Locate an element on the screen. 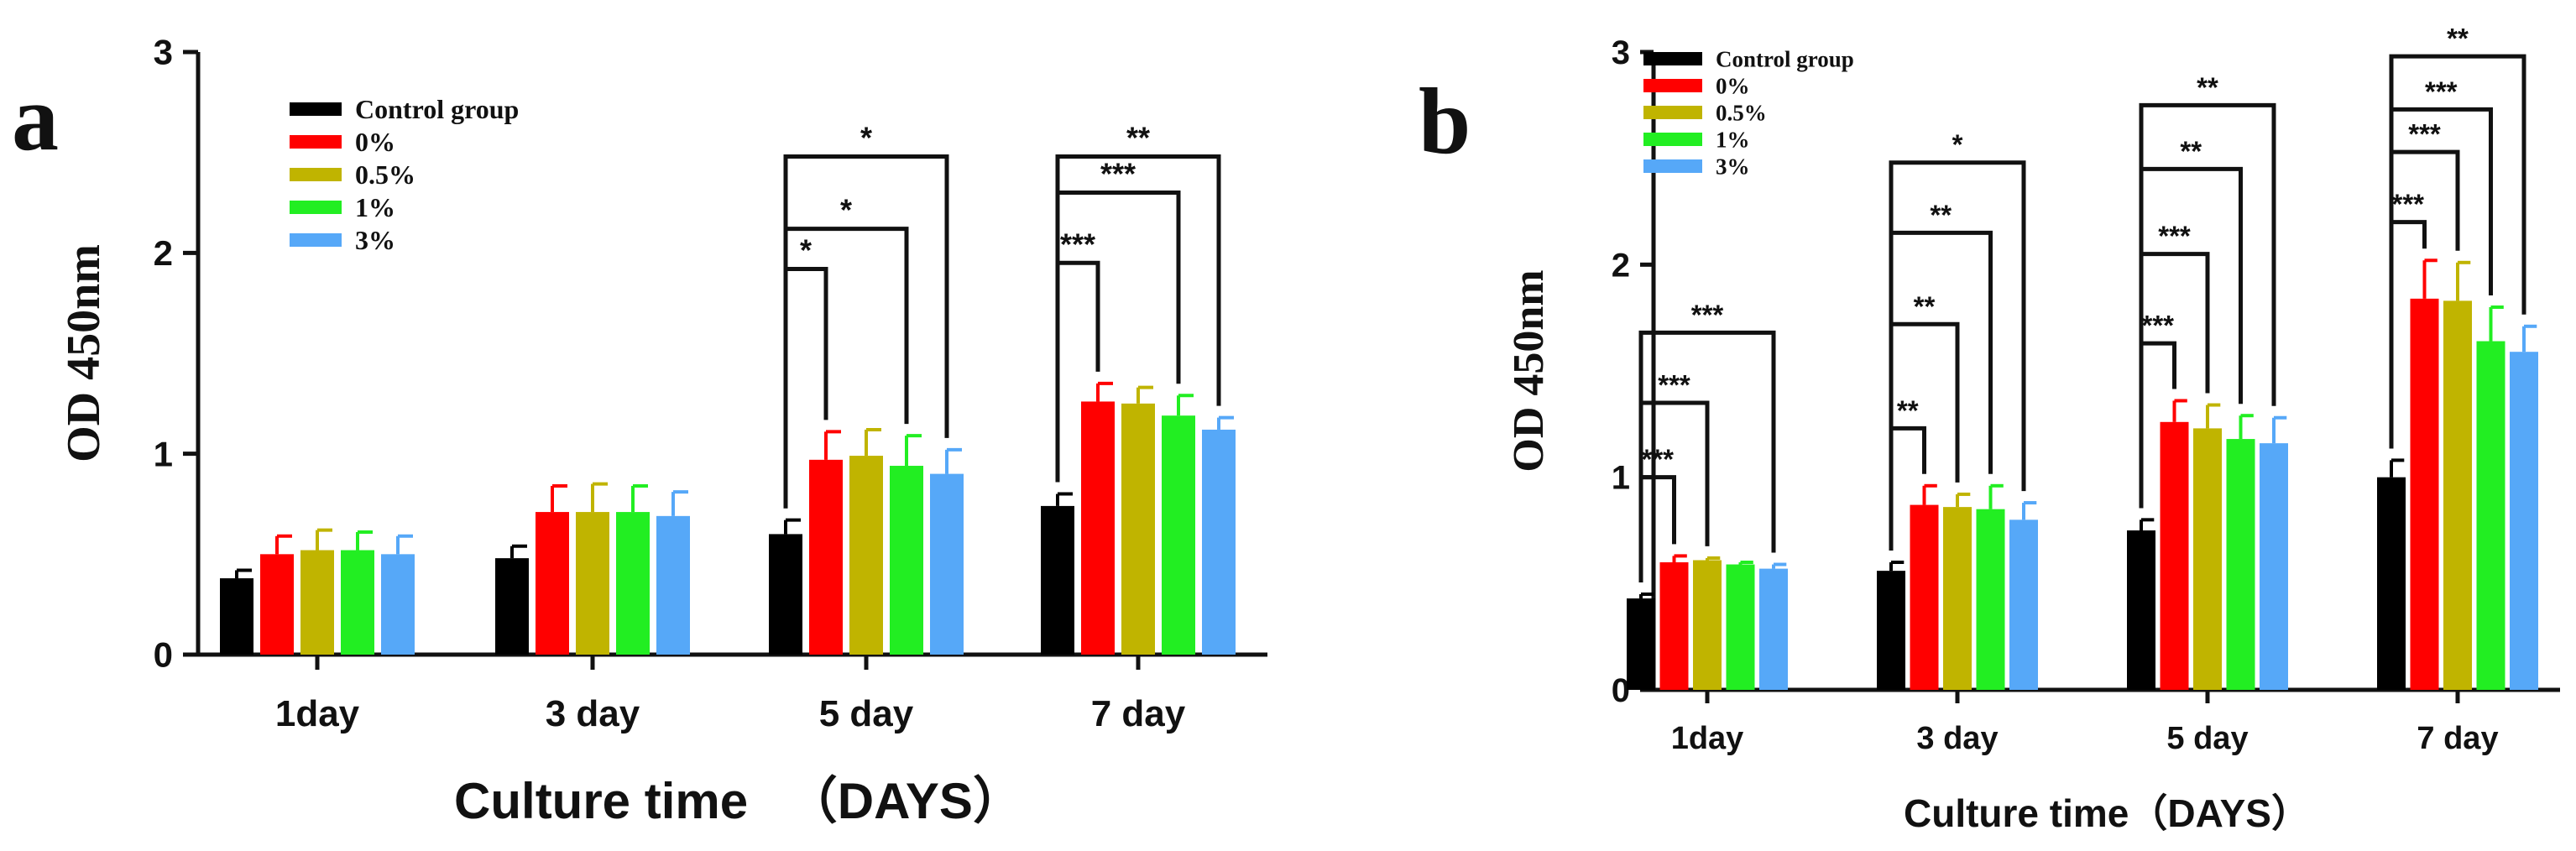 The width and height of the screenshot is (2576, 851). panel-letter: b is located at coordinates (1445, 122).